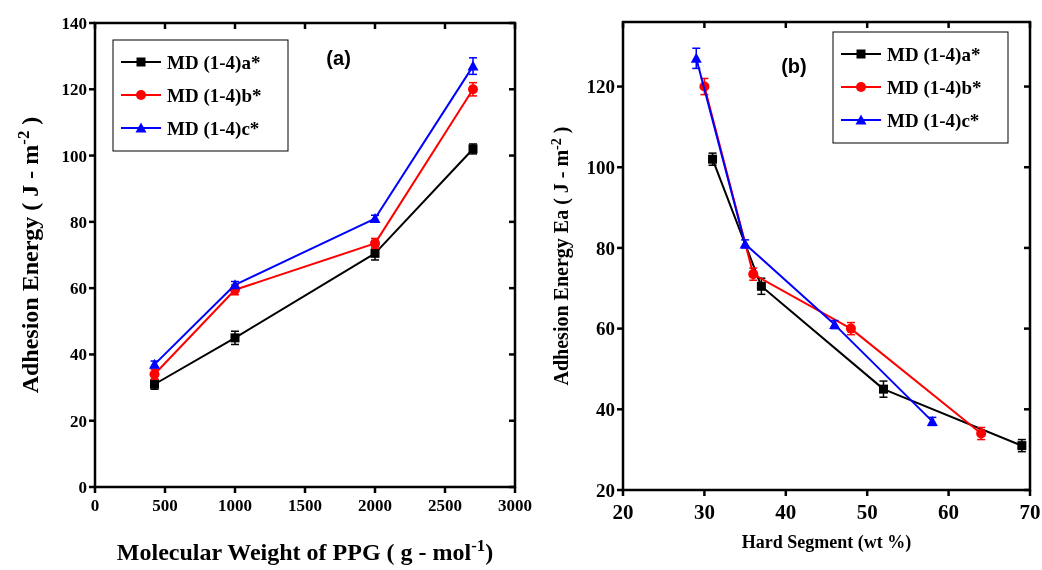  I want to click on x-tick-label: 40, so click(786, 512).